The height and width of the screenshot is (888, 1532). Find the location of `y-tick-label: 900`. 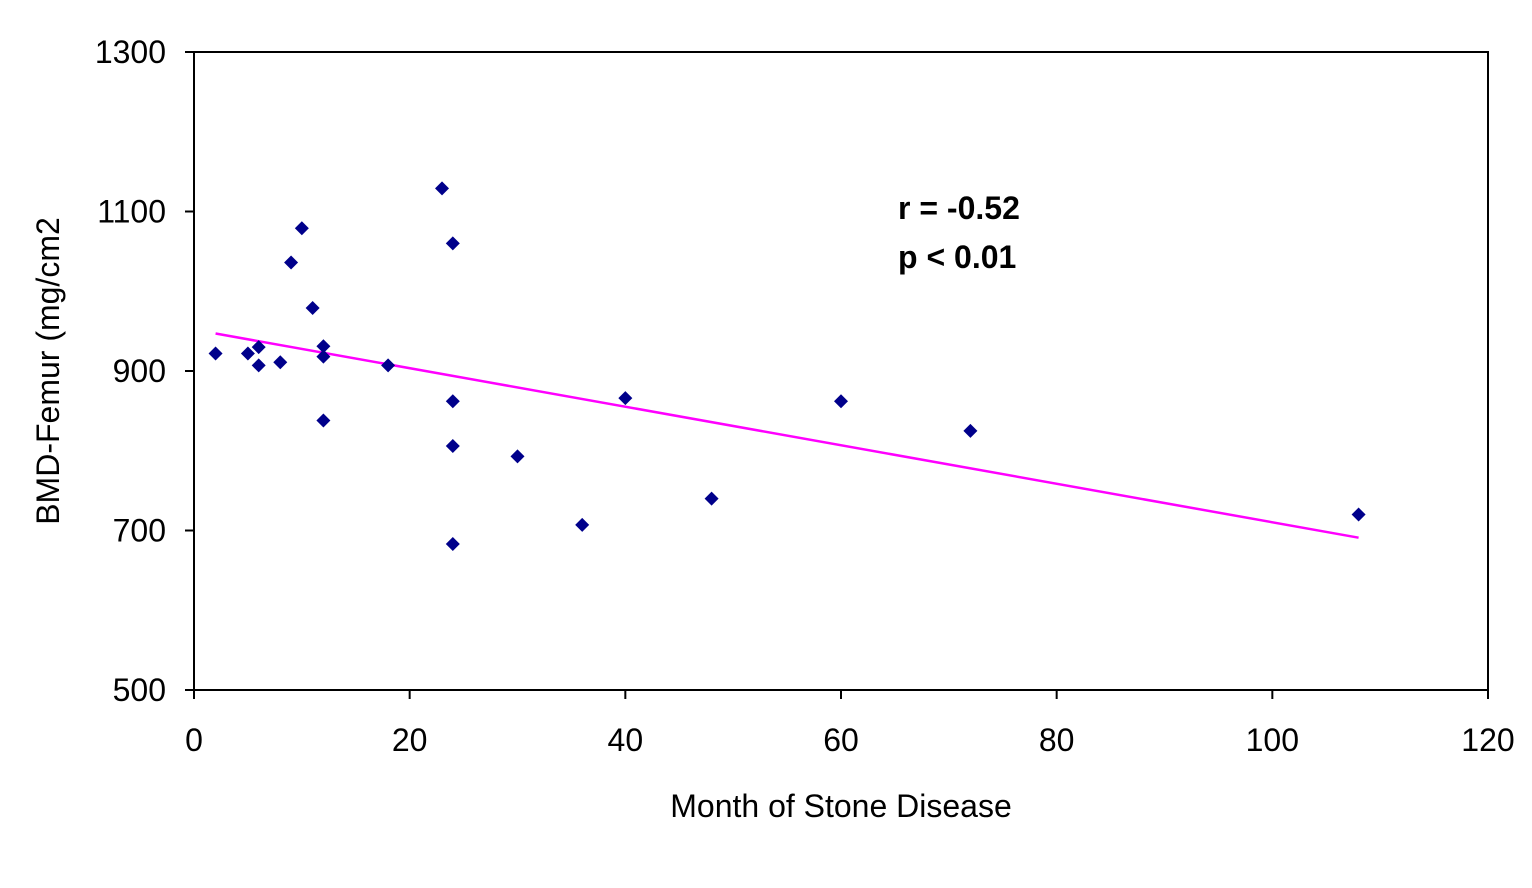

y-tick-label: 900 is located at coordinates (139, 371).